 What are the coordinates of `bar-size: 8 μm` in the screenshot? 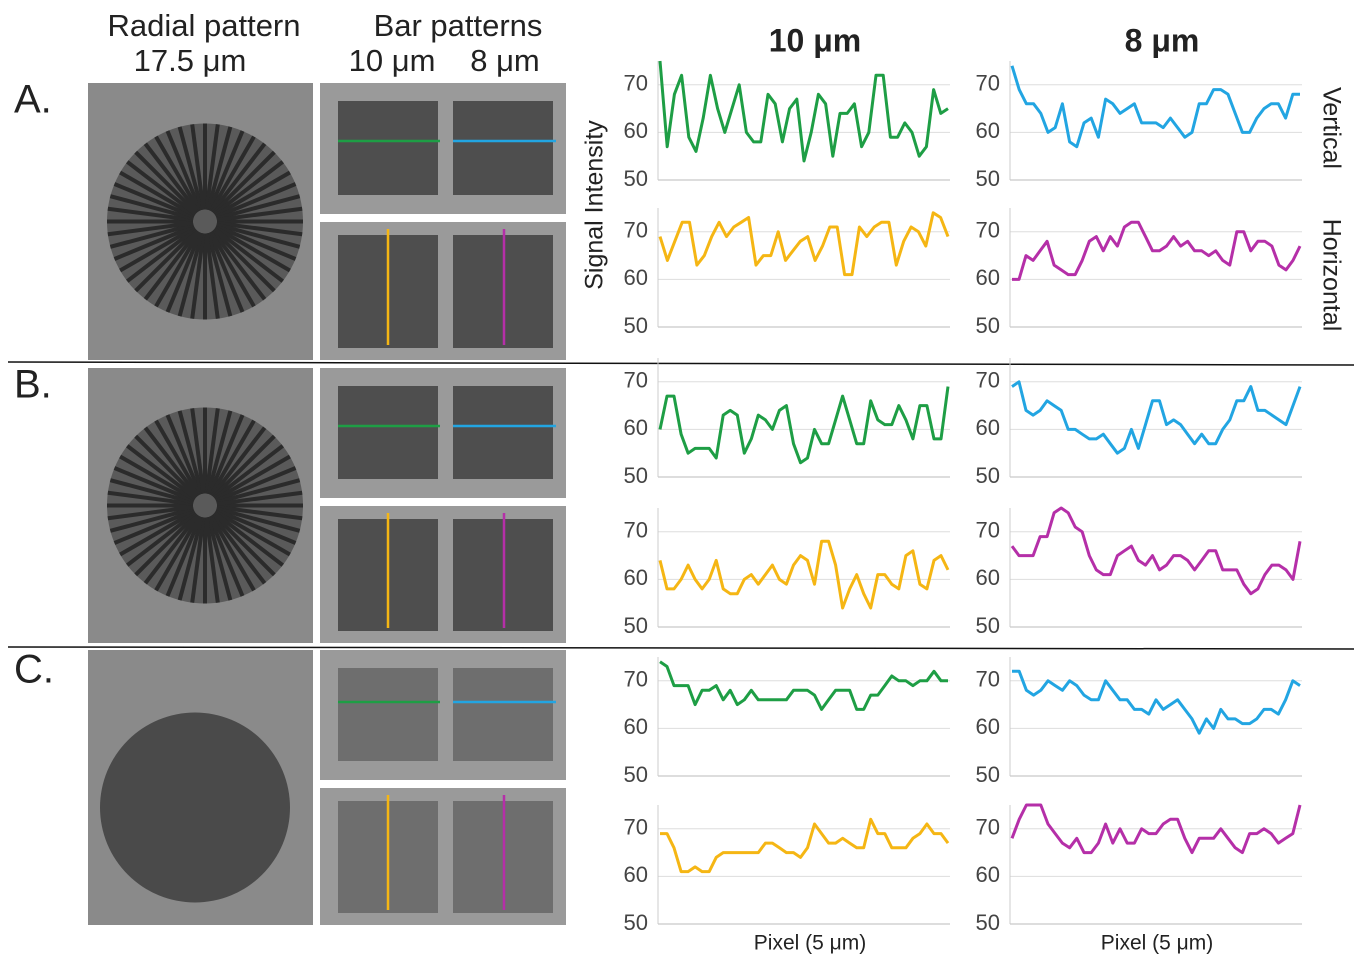 It's located at (505, 60).